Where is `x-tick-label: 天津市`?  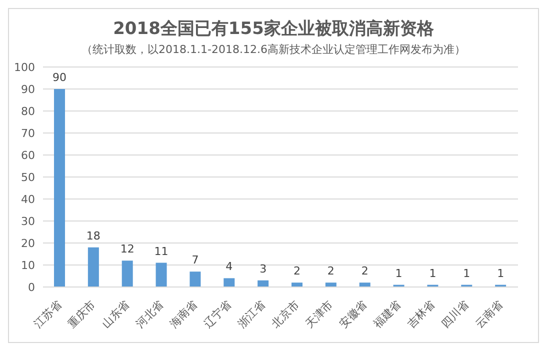
x-tick-label: 天津市 is located at coordinates (319, 314).